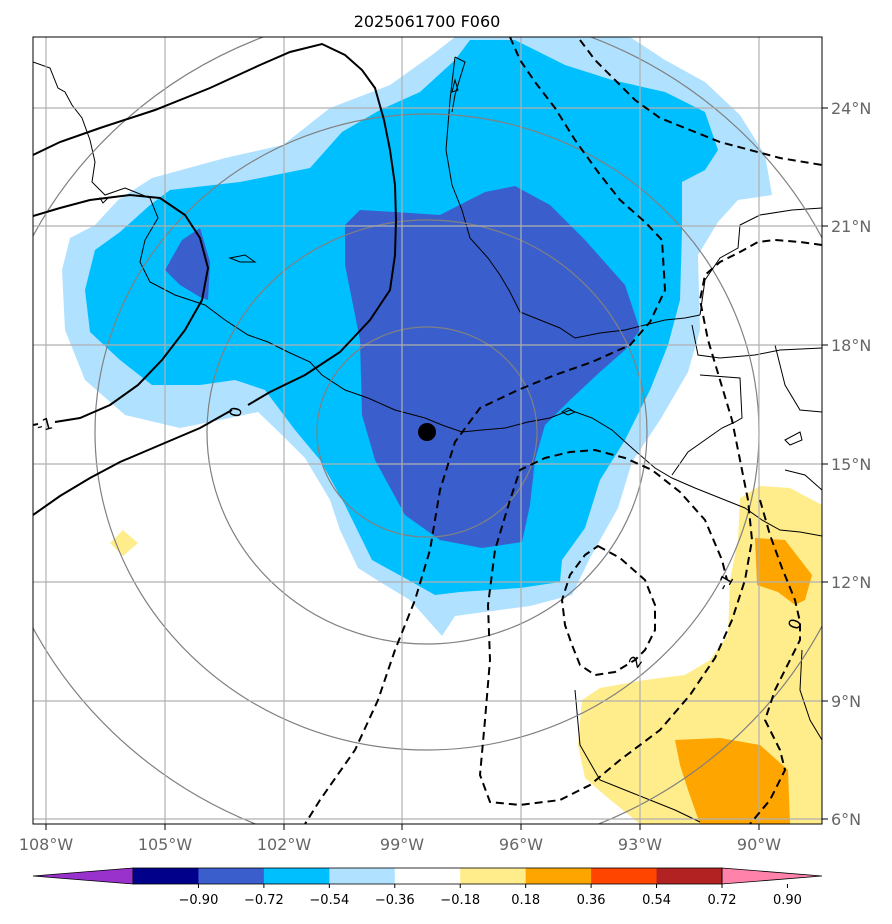 The image size is (892, 924). Describe the element at coordinates (759, 844) in the screenshot. I see `lon-label: 90°W` at that location.